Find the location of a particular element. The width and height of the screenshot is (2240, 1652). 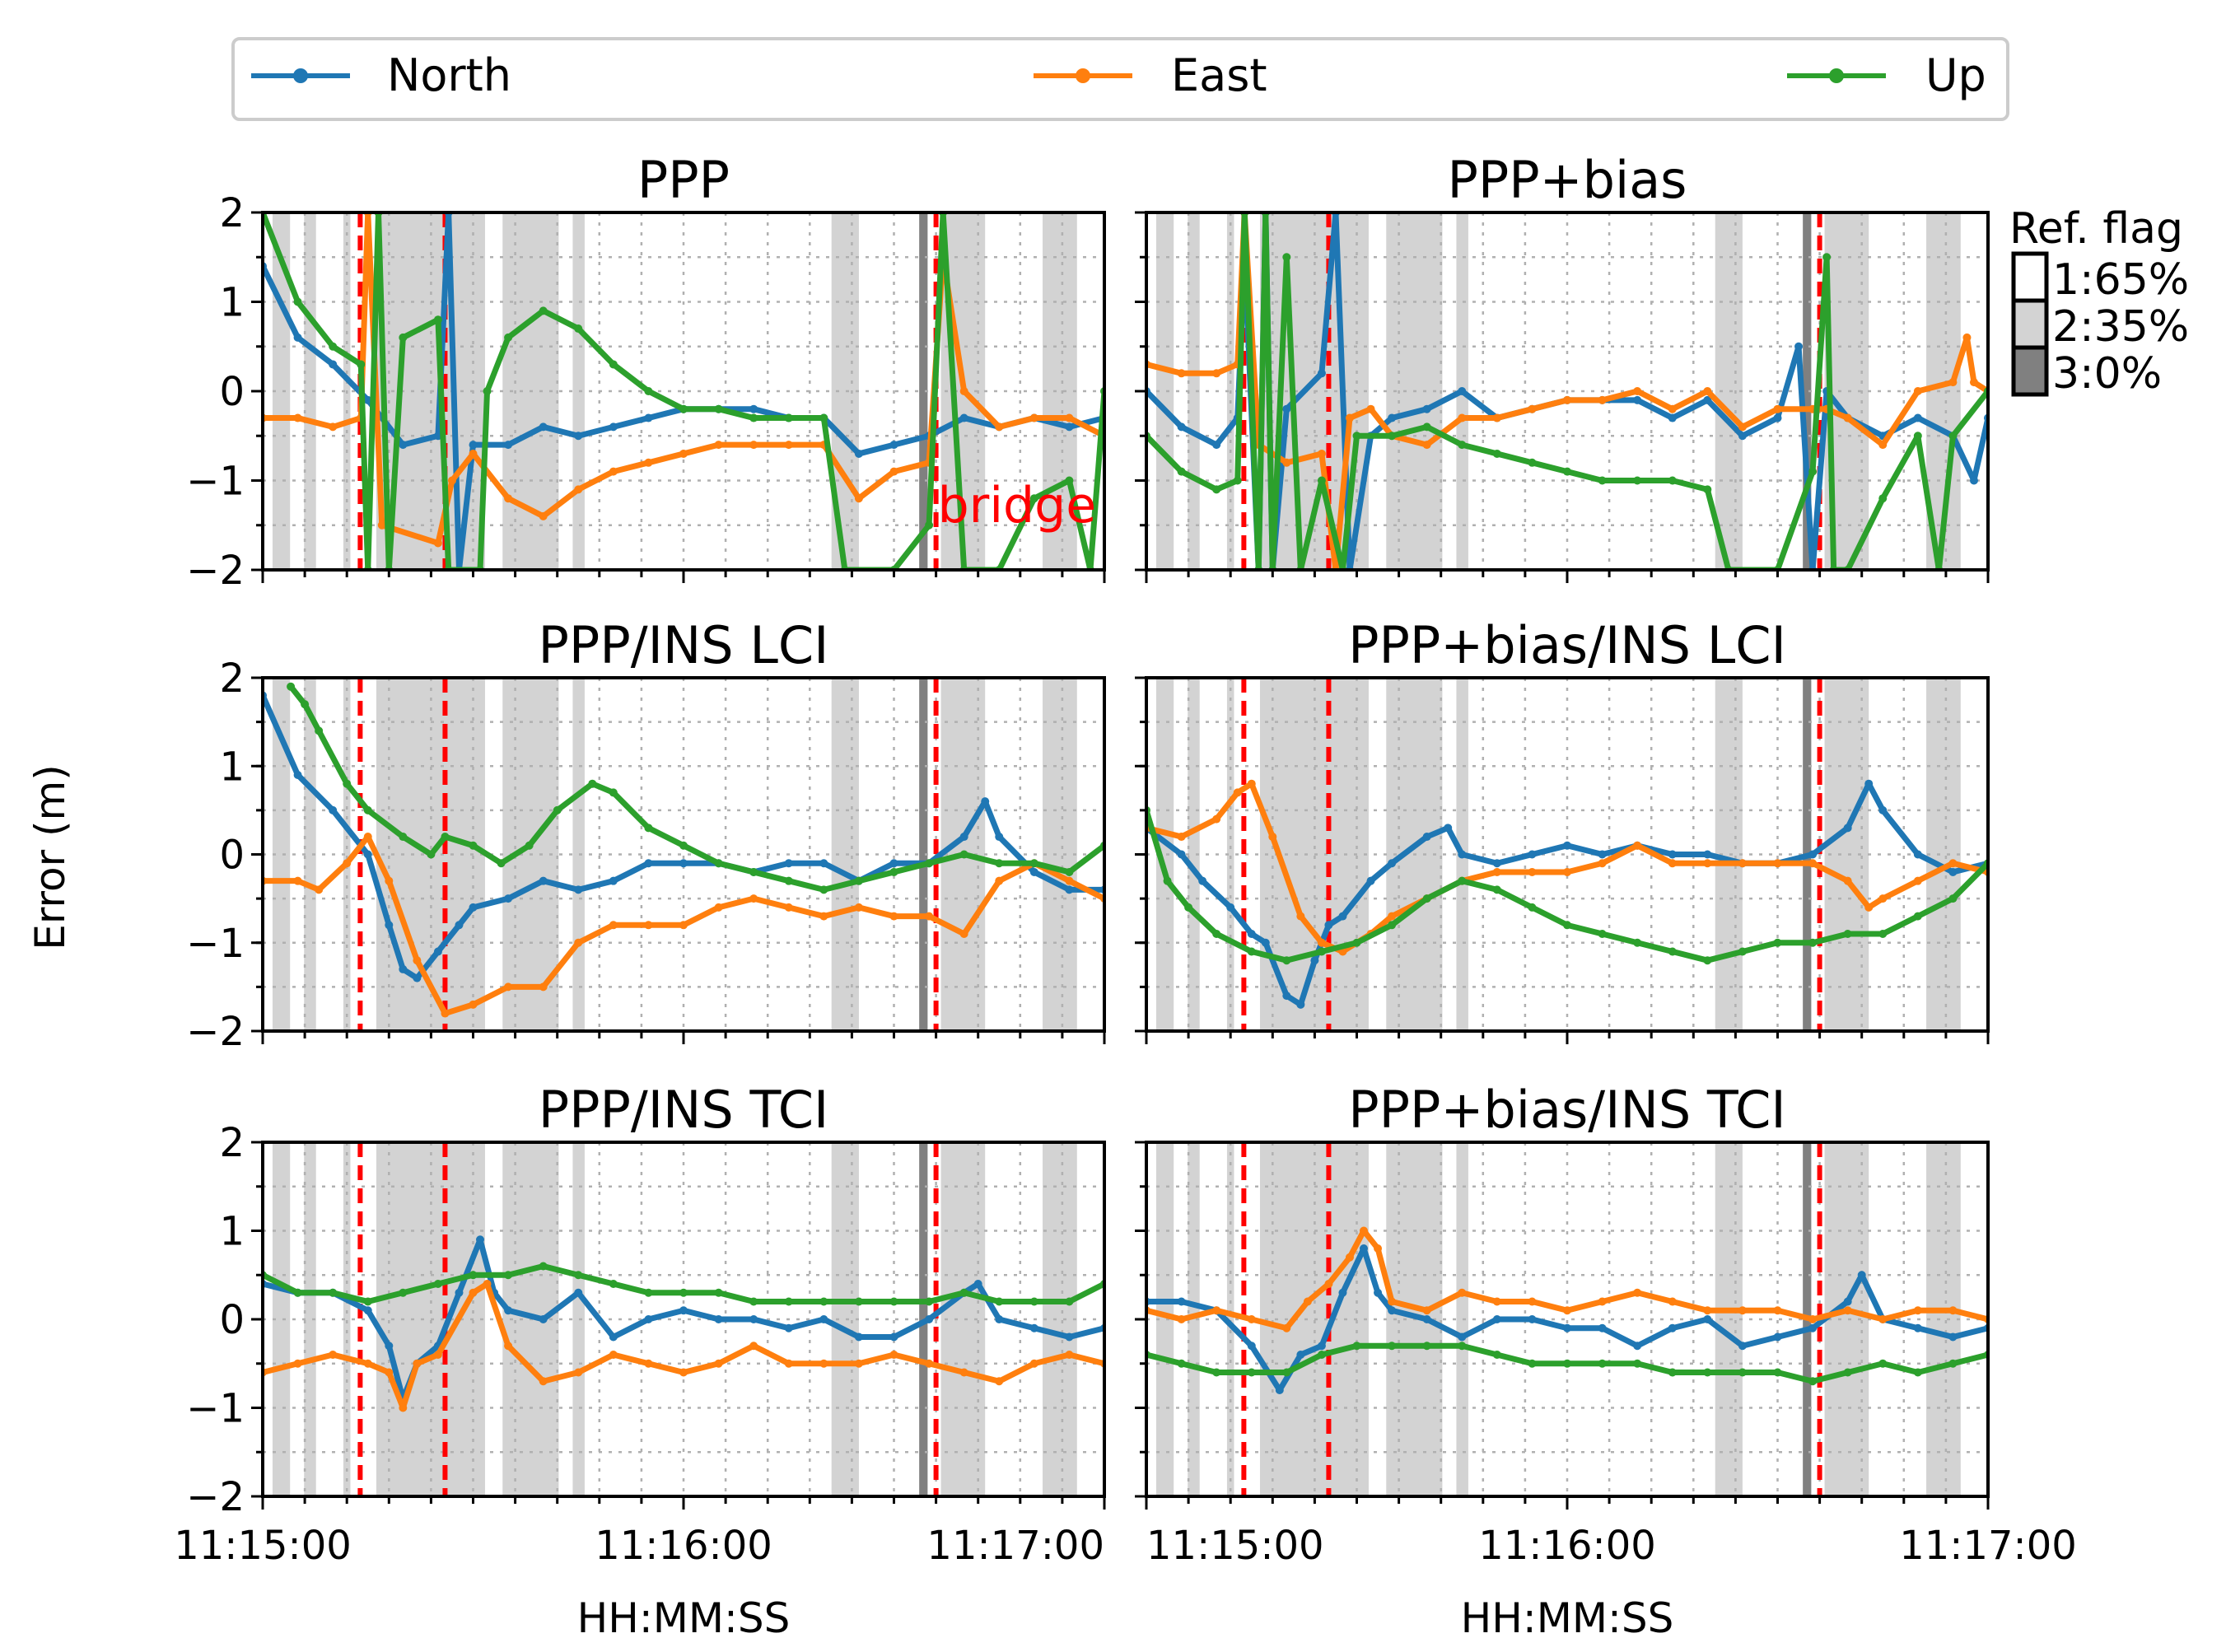

series-up is located at coordinates (1567, 1364).